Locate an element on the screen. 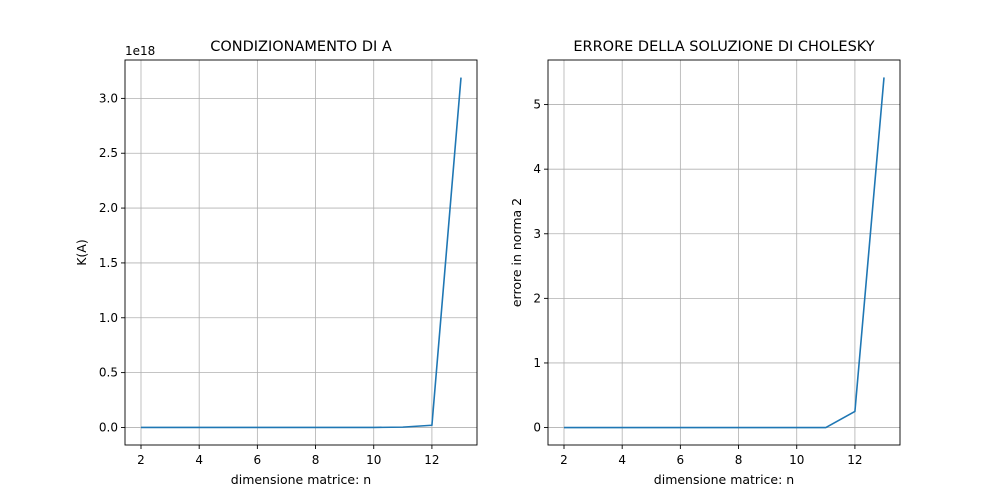 Image resolution: width=1000 pixels, height=500 pixels. y-tick-label: 4 is located at coordinates (537, 169).